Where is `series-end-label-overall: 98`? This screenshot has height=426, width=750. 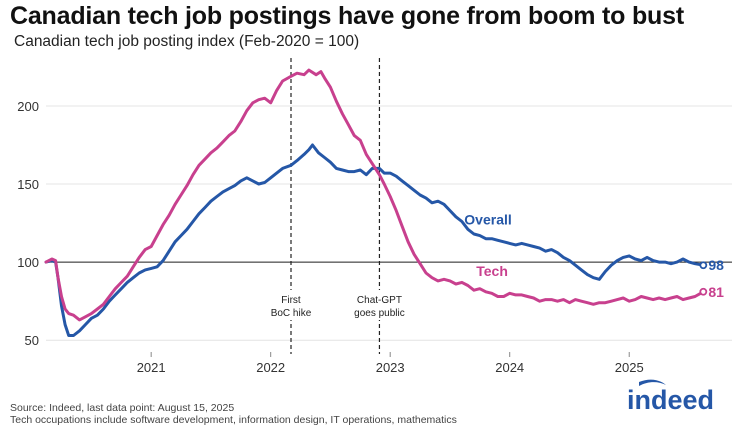
series-end-label-overall: 98 is located at coordinates (716, 265).